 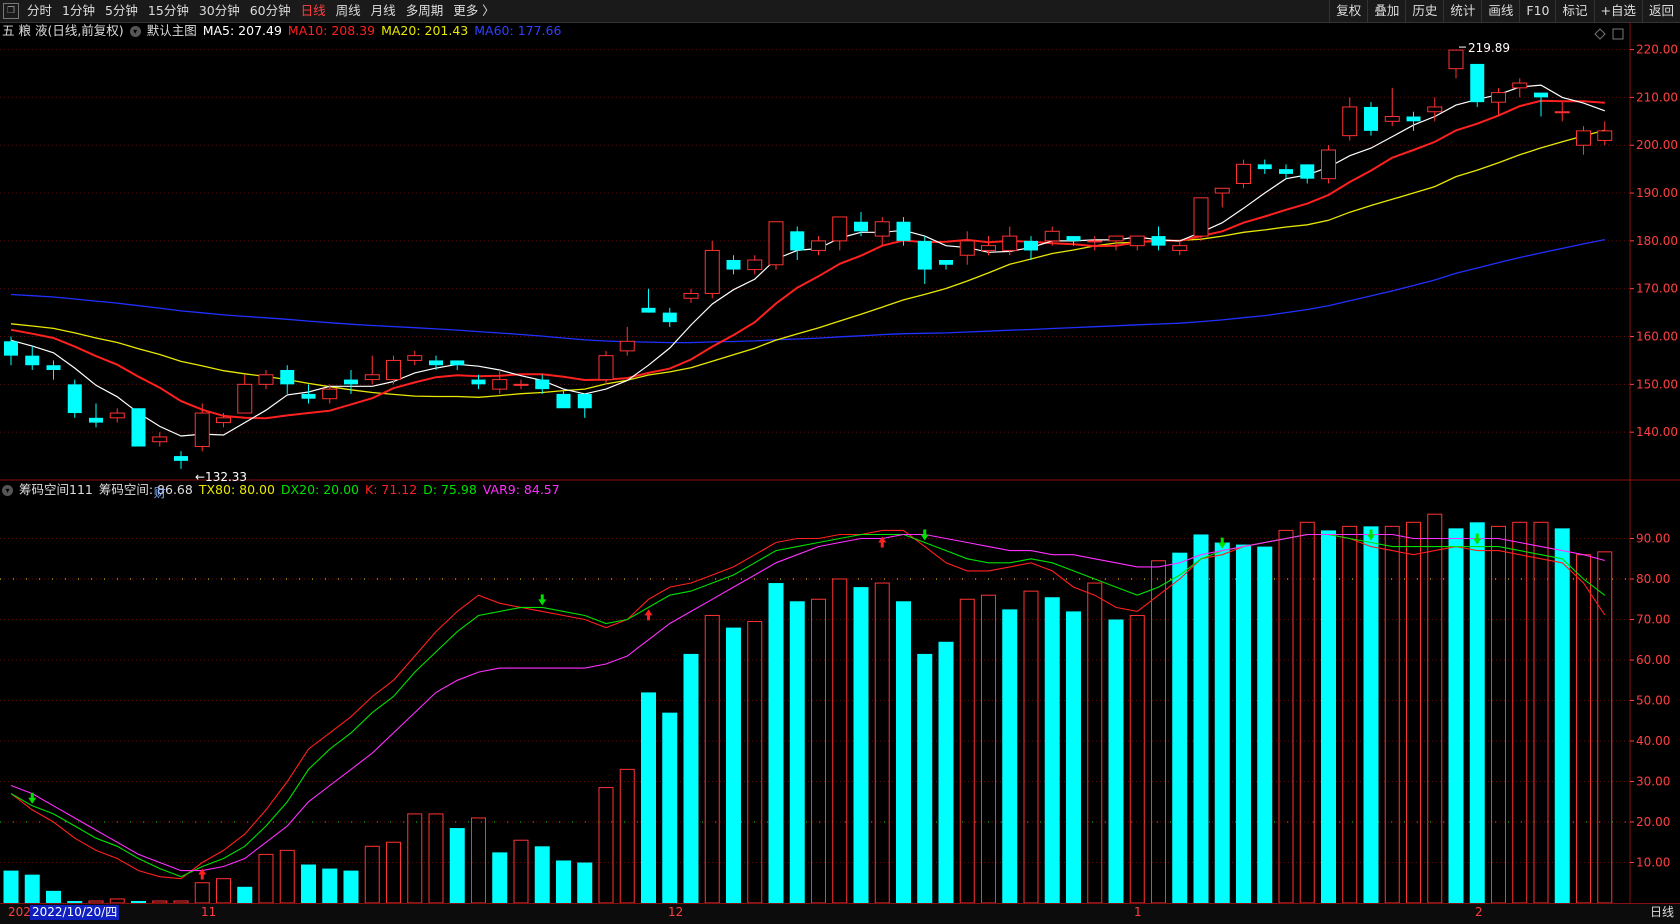 What do you see at coordinates (135, 31) in the screenshot?
I see `template-menu-icon: ▾` at bounding box center [135, 31].